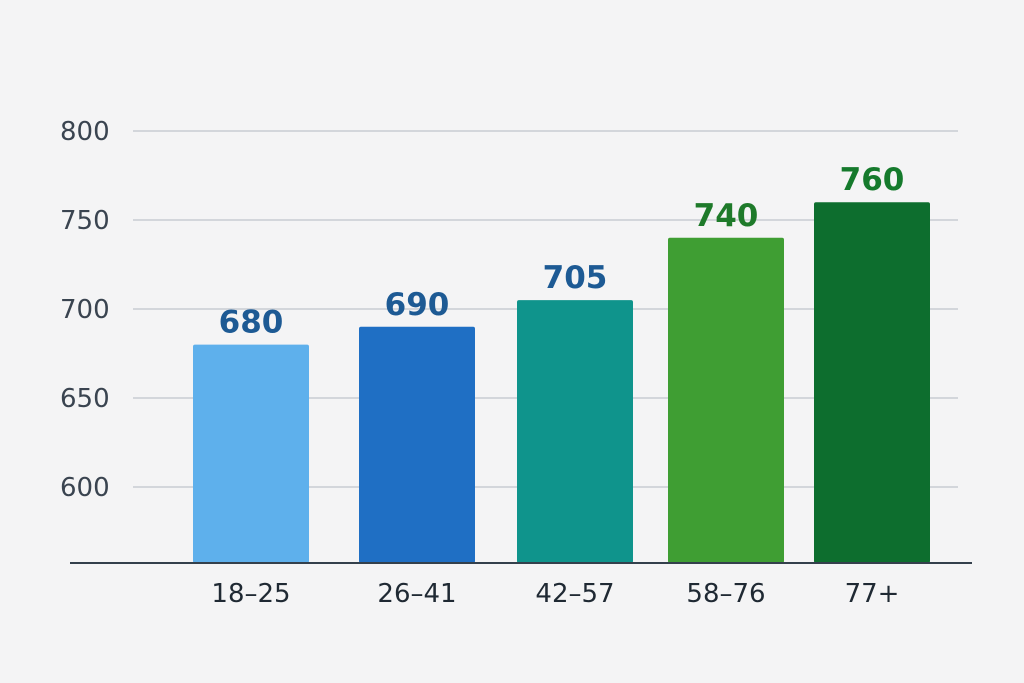 This screenshot has height=683, width=1024. I want to click on bar-value-label: 740, so click(726, 216).